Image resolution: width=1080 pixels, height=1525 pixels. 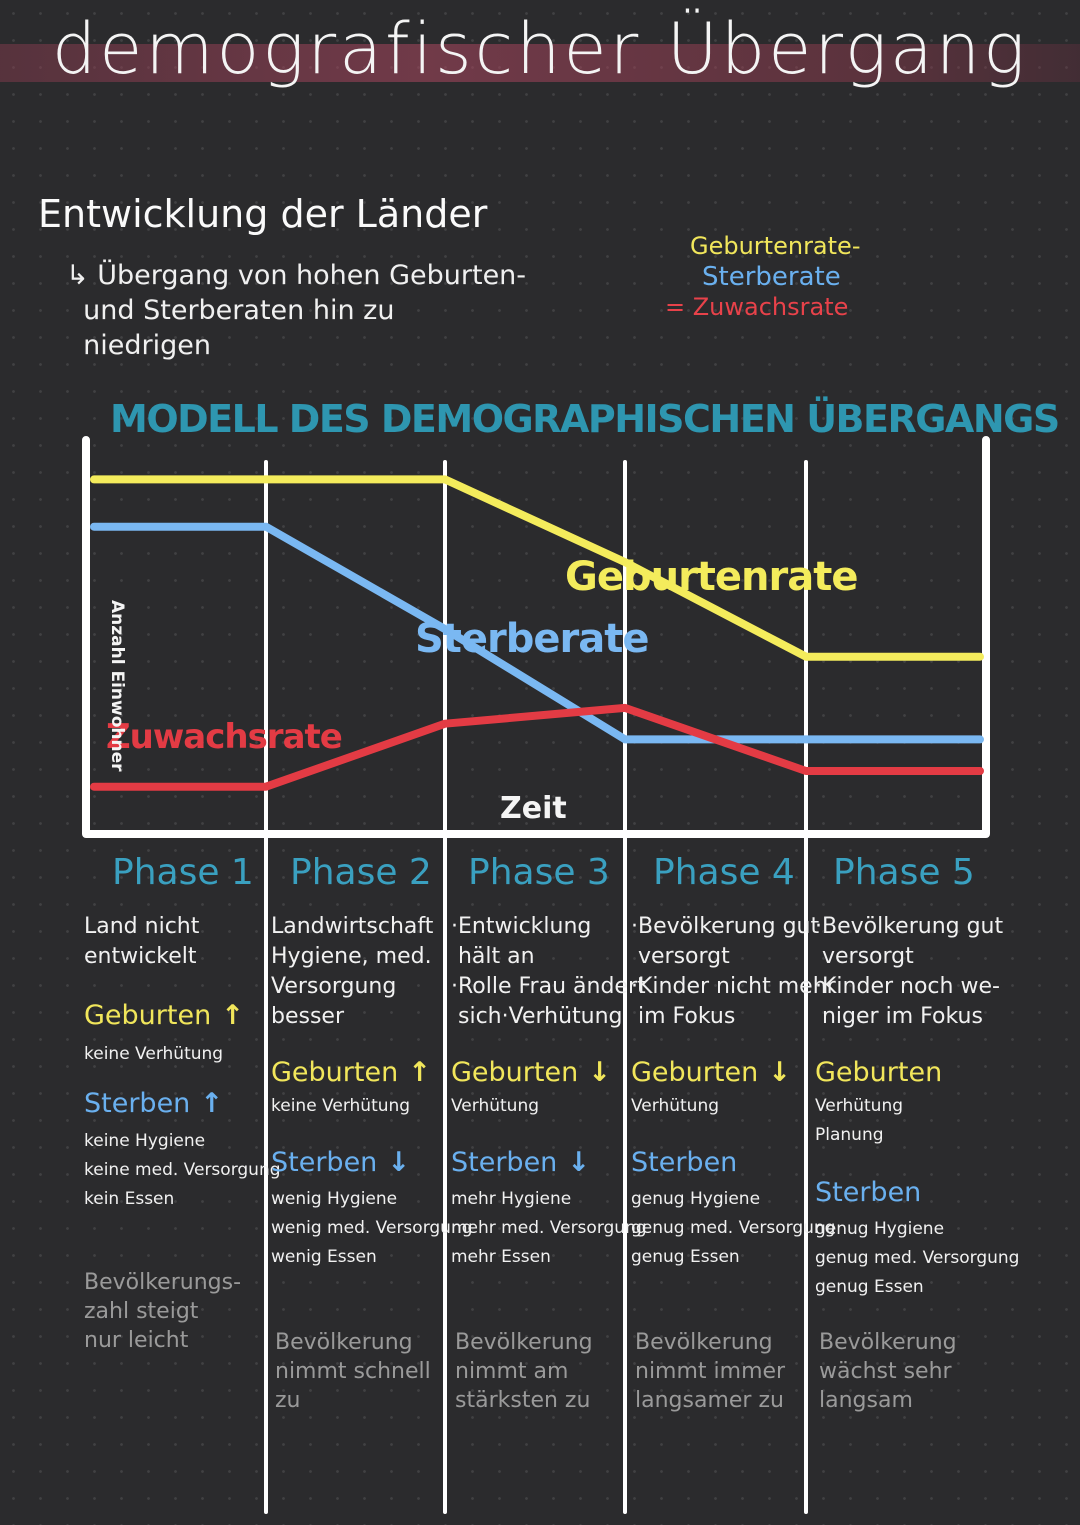 What do you see at coordinates (540, 63) in the screenshot?
I see `title-highlight` at bounding box center [540, 63].